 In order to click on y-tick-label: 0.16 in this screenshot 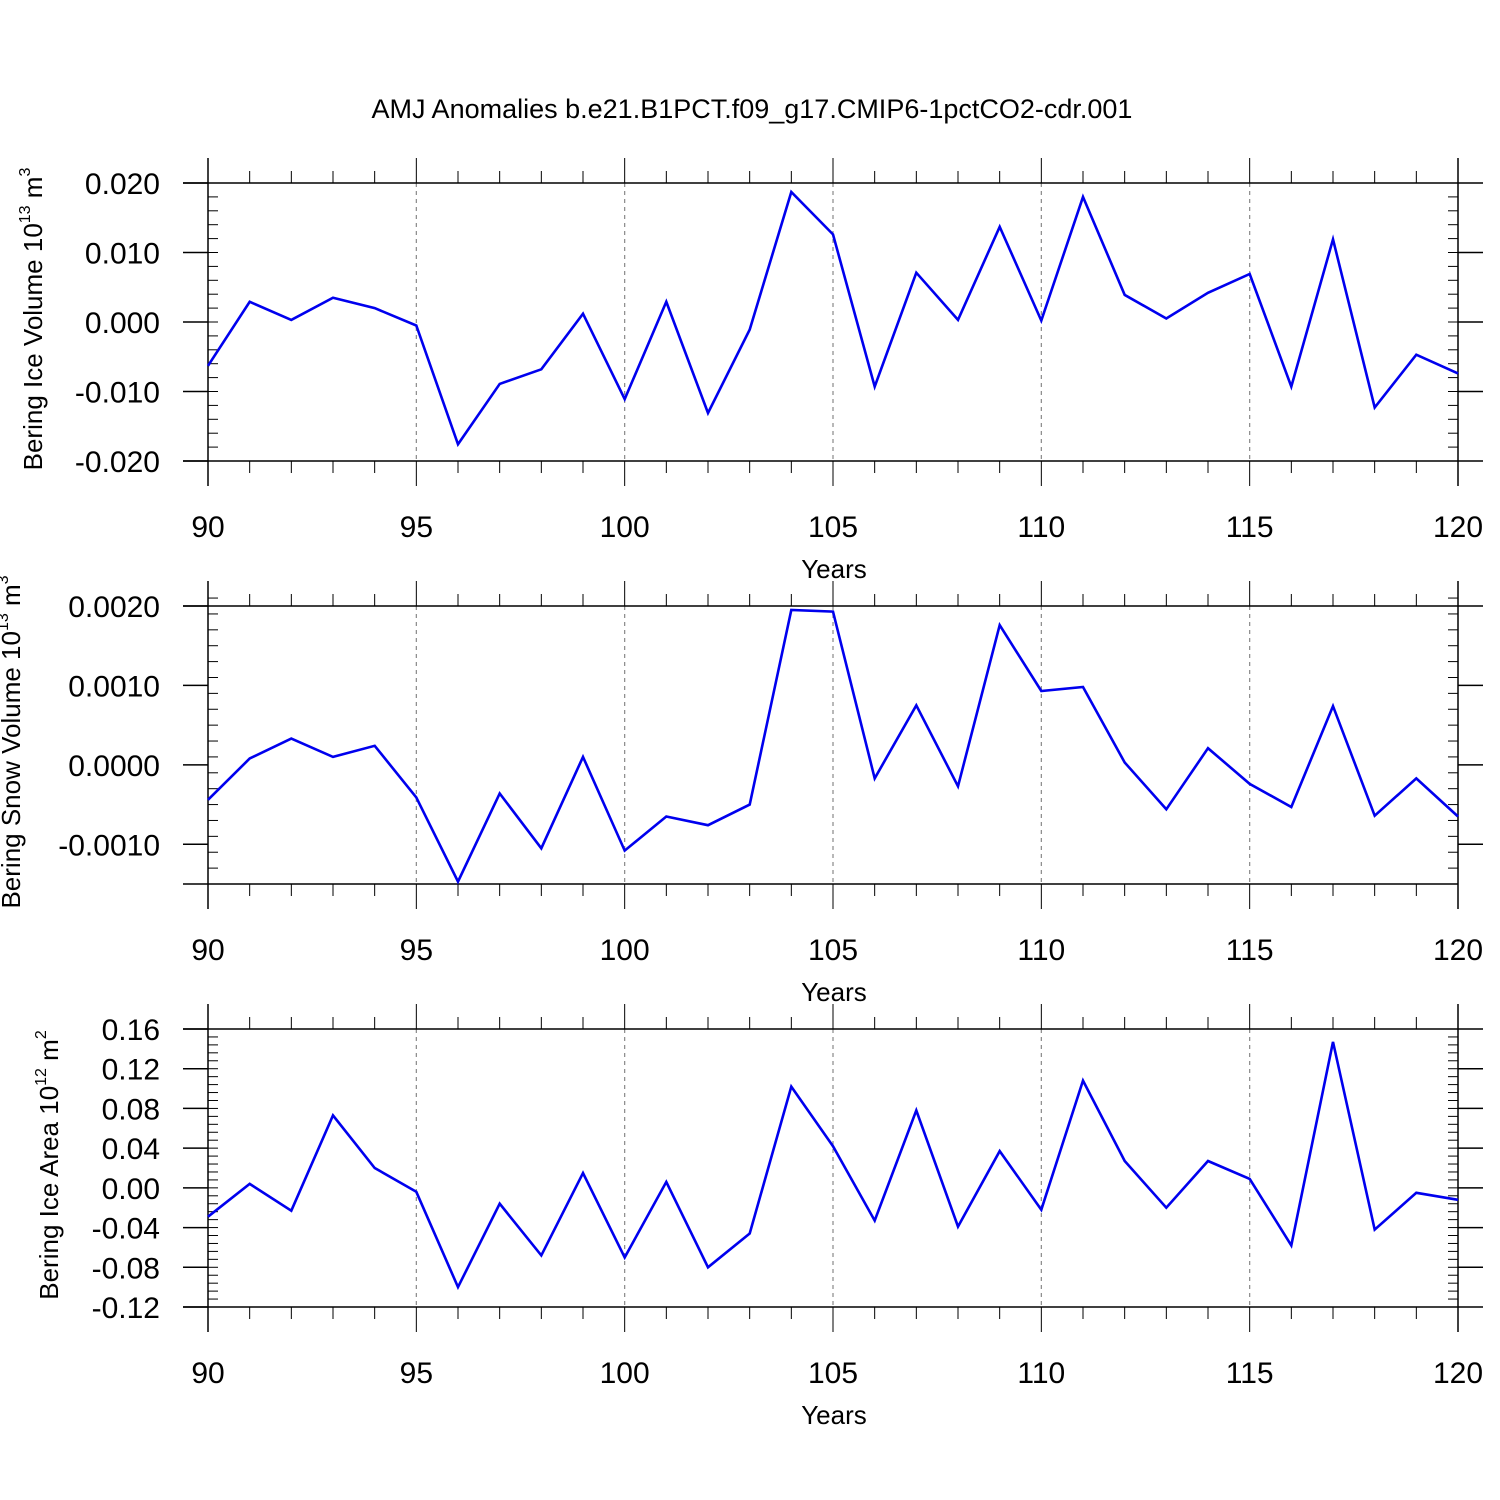, I will do `click(131, 1030)`.